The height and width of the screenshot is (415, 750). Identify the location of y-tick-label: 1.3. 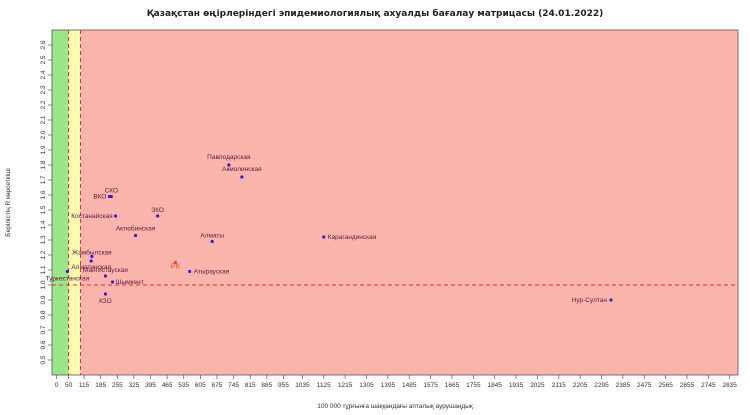
(43, 239).